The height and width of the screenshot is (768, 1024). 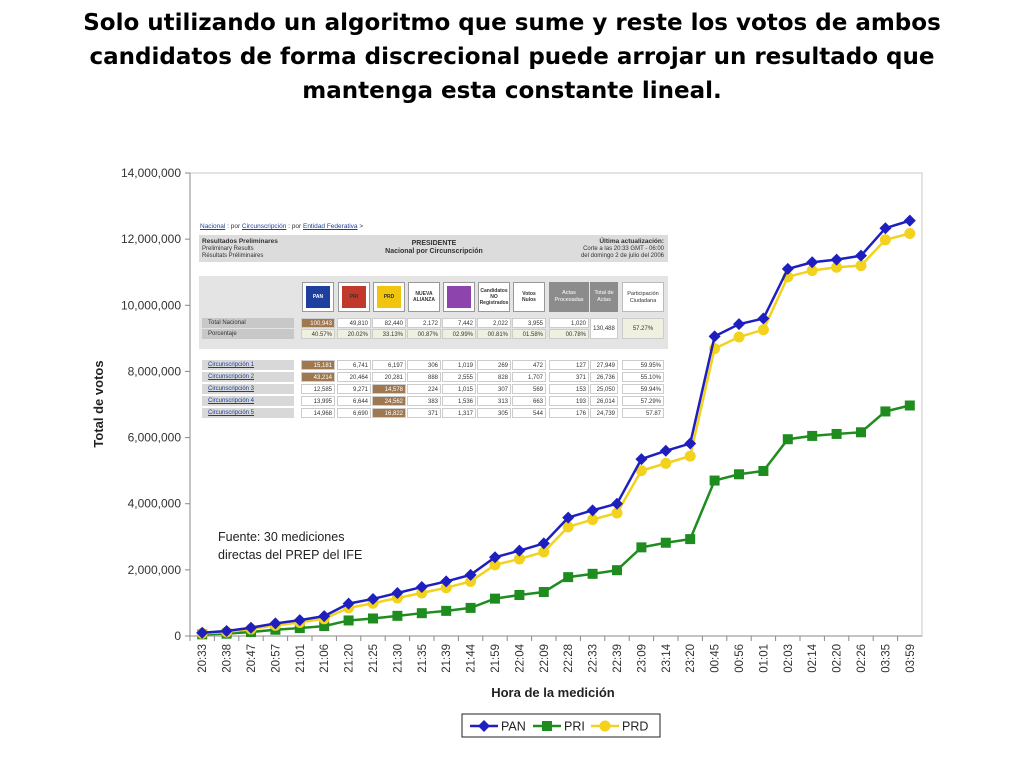 What do you see at coordinates (248, 413) in the screenshot?
I see `circunscripcion-row-label: Circunscripción 5` at bounding box center [248, 413].